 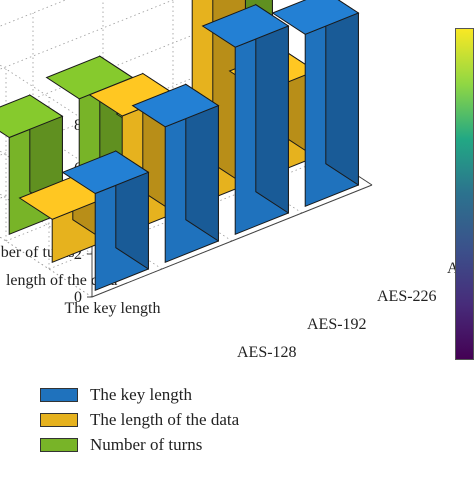 I want to click on z-tick-label-0: 0, so click(x=78, y=297).